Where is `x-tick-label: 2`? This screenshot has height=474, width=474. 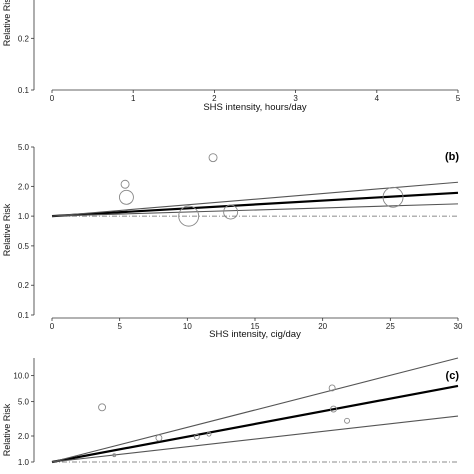 x-tick-label: 2 is located at coordinates (214, 98).